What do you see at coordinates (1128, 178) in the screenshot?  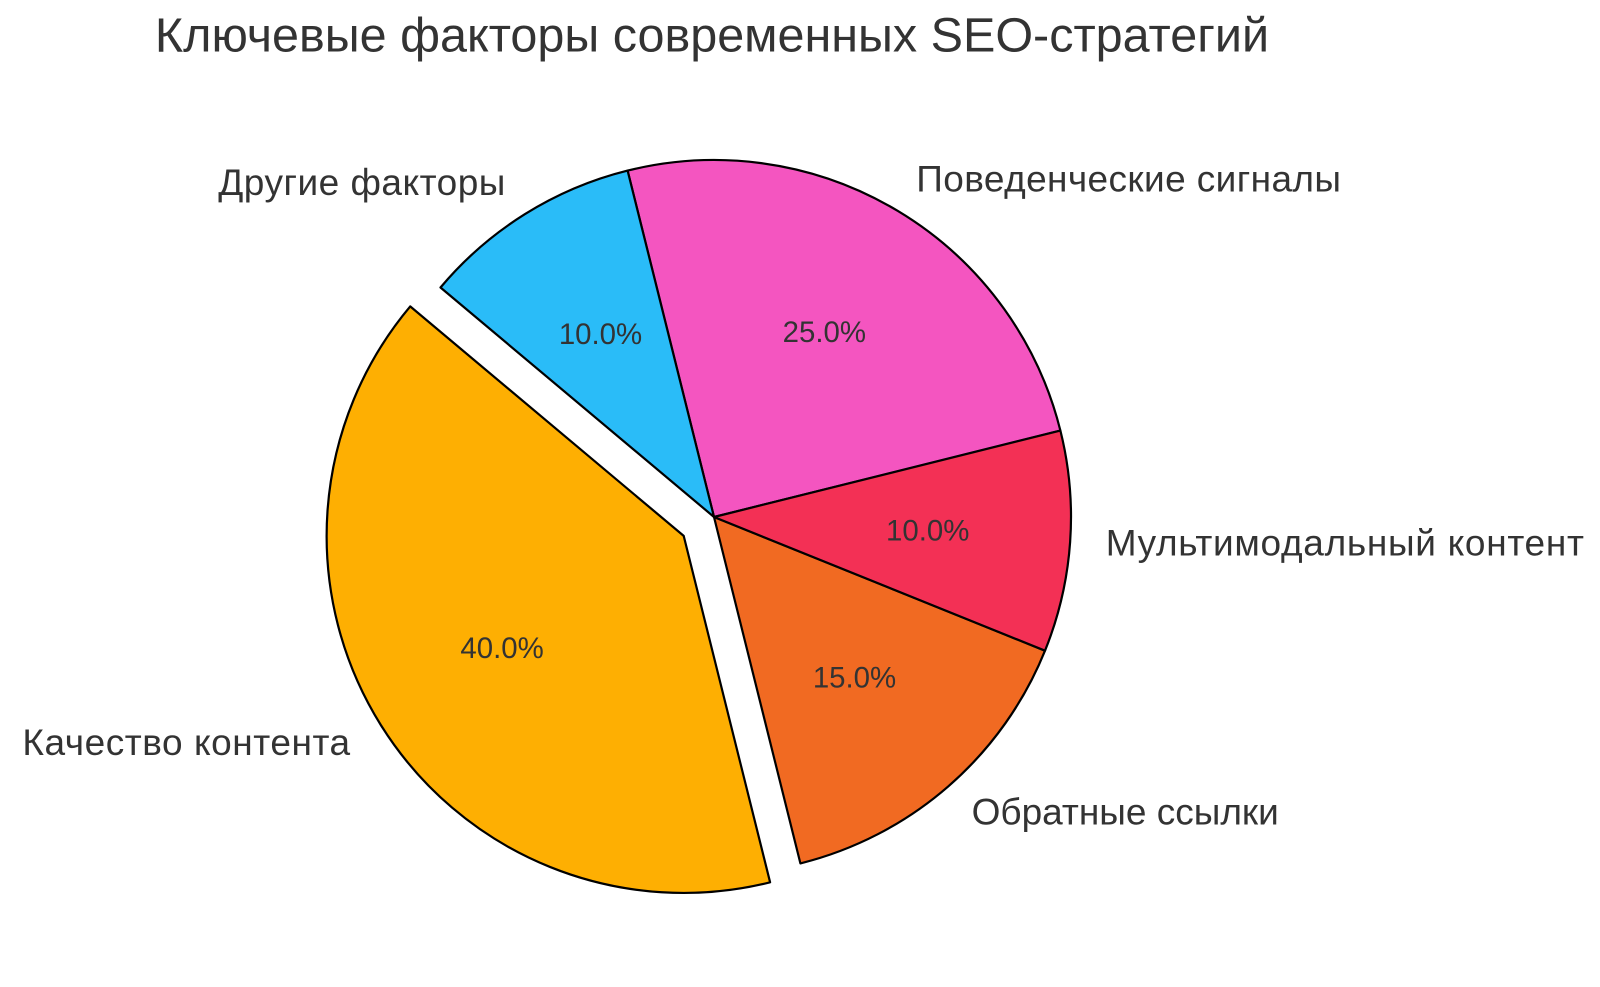 I see `svg-text: Поведенческие сигналы` at bounding box center [1128, 178].